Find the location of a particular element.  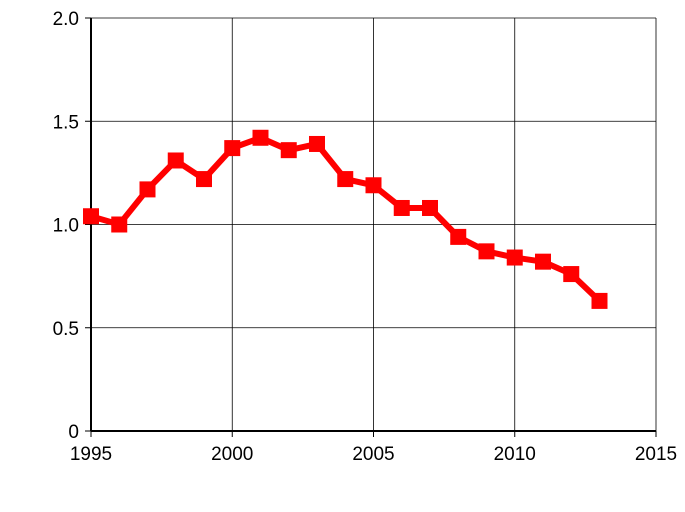

x-tick-label: 2005 is located at coordinates (373, 454).